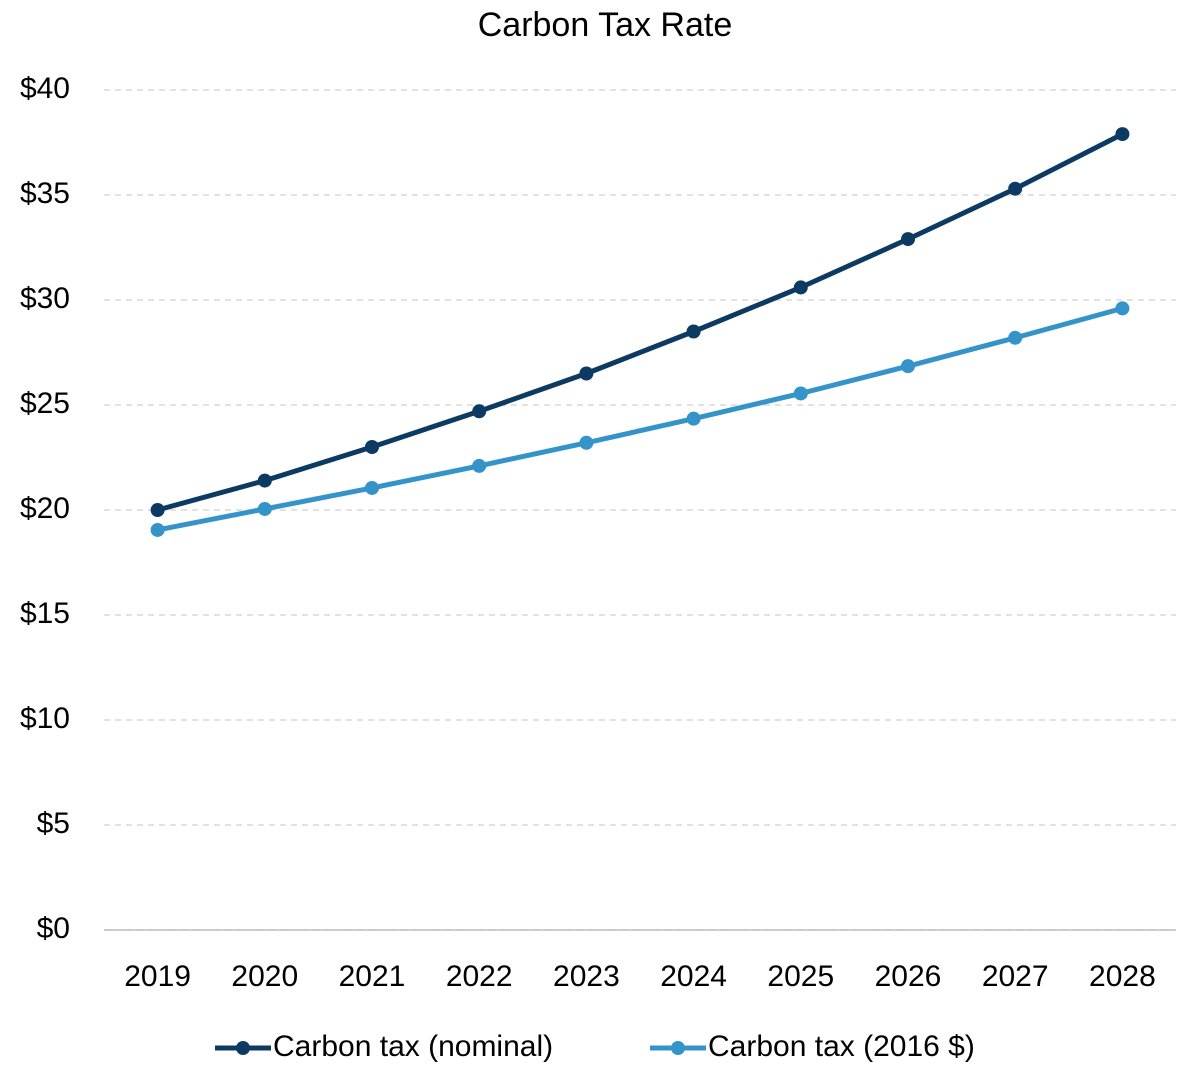  I want to click on x-tick-label: 2019, so click(157, 976).